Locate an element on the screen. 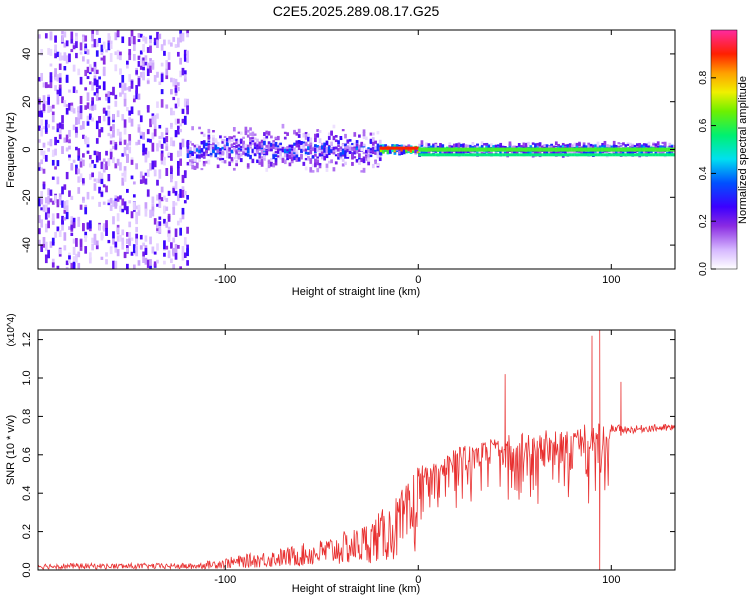 The image size is (750, 600). bottom-y-tick-label: 0.0 is located at coordinates (27, 569).